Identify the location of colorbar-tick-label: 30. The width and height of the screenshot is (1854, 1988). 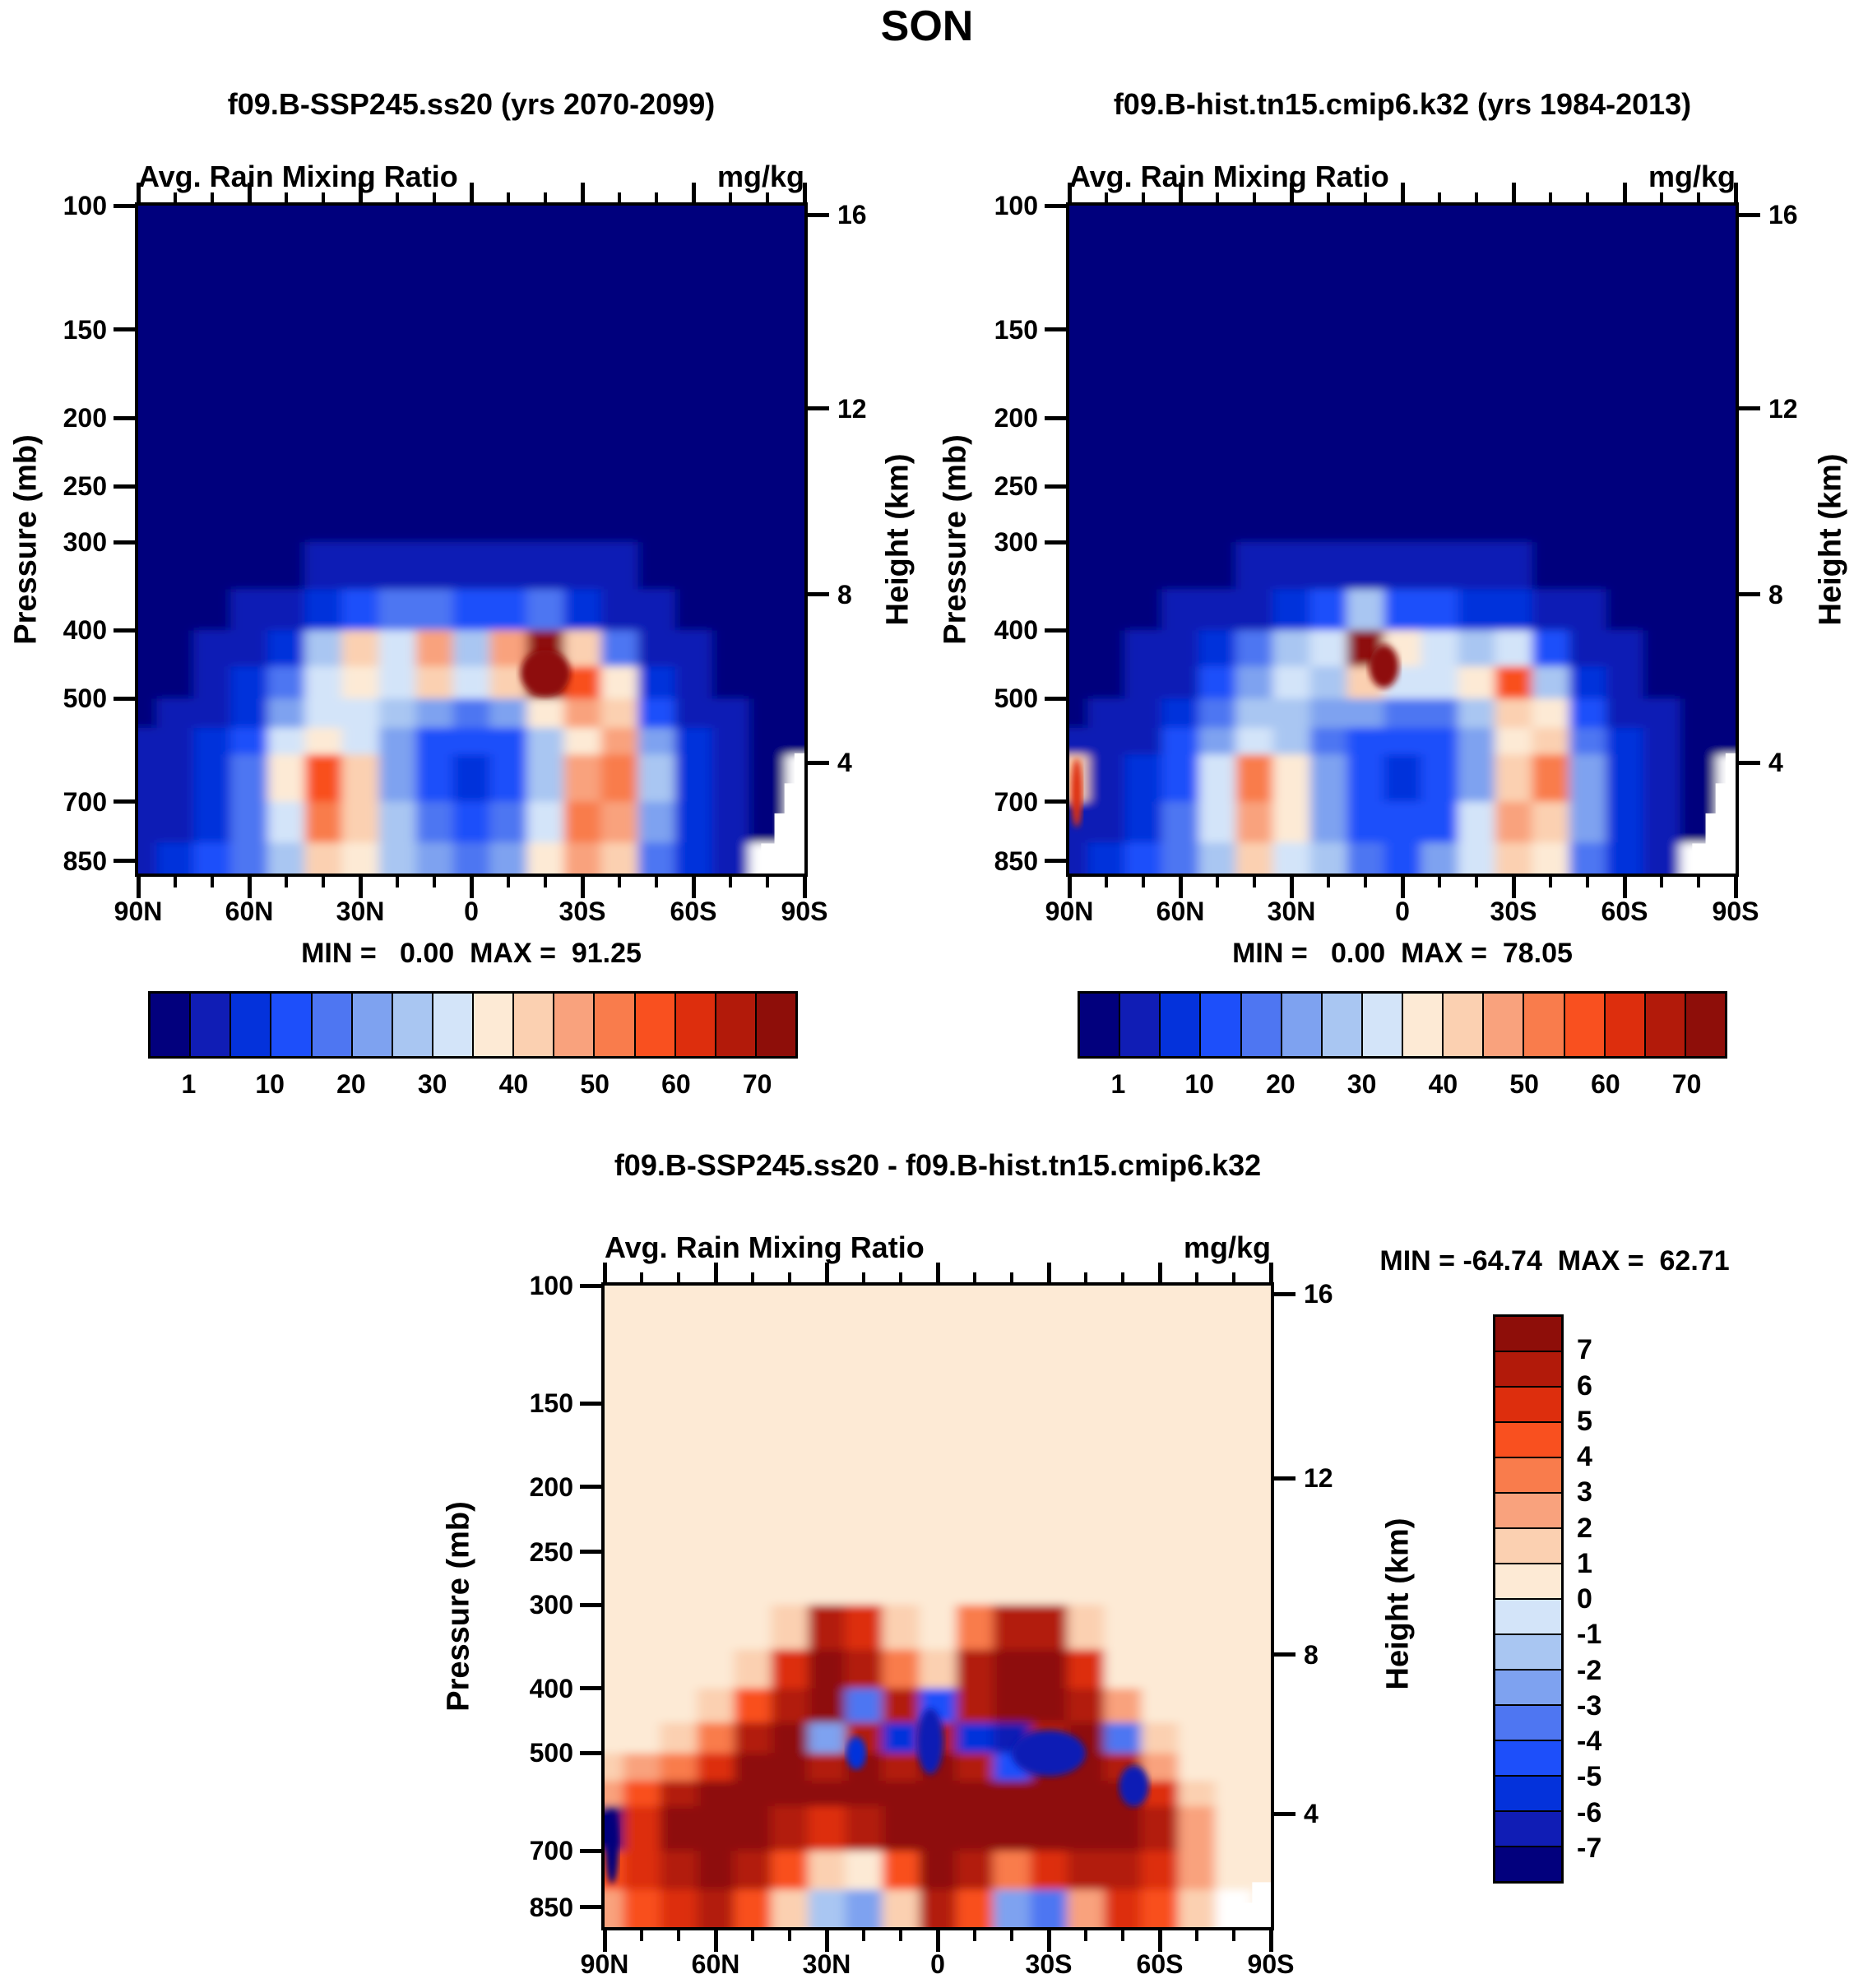
(1361, 1084).